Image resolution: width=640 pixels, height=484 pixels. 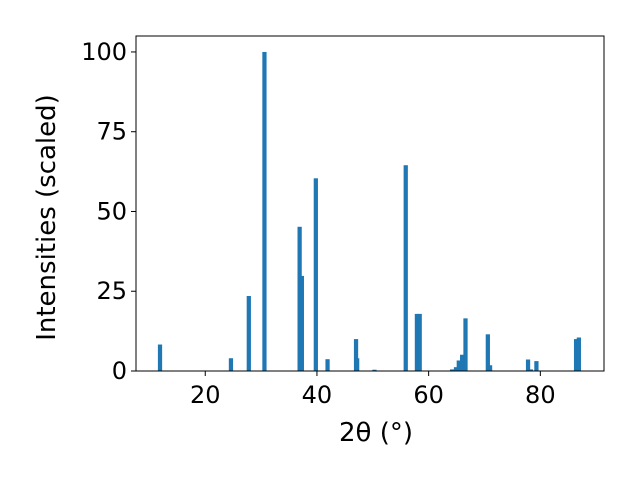 What do you see at coordinates (111, 211) in the screenshot?
I see `y-tick-label: 50` at bounding box center [111, 211].